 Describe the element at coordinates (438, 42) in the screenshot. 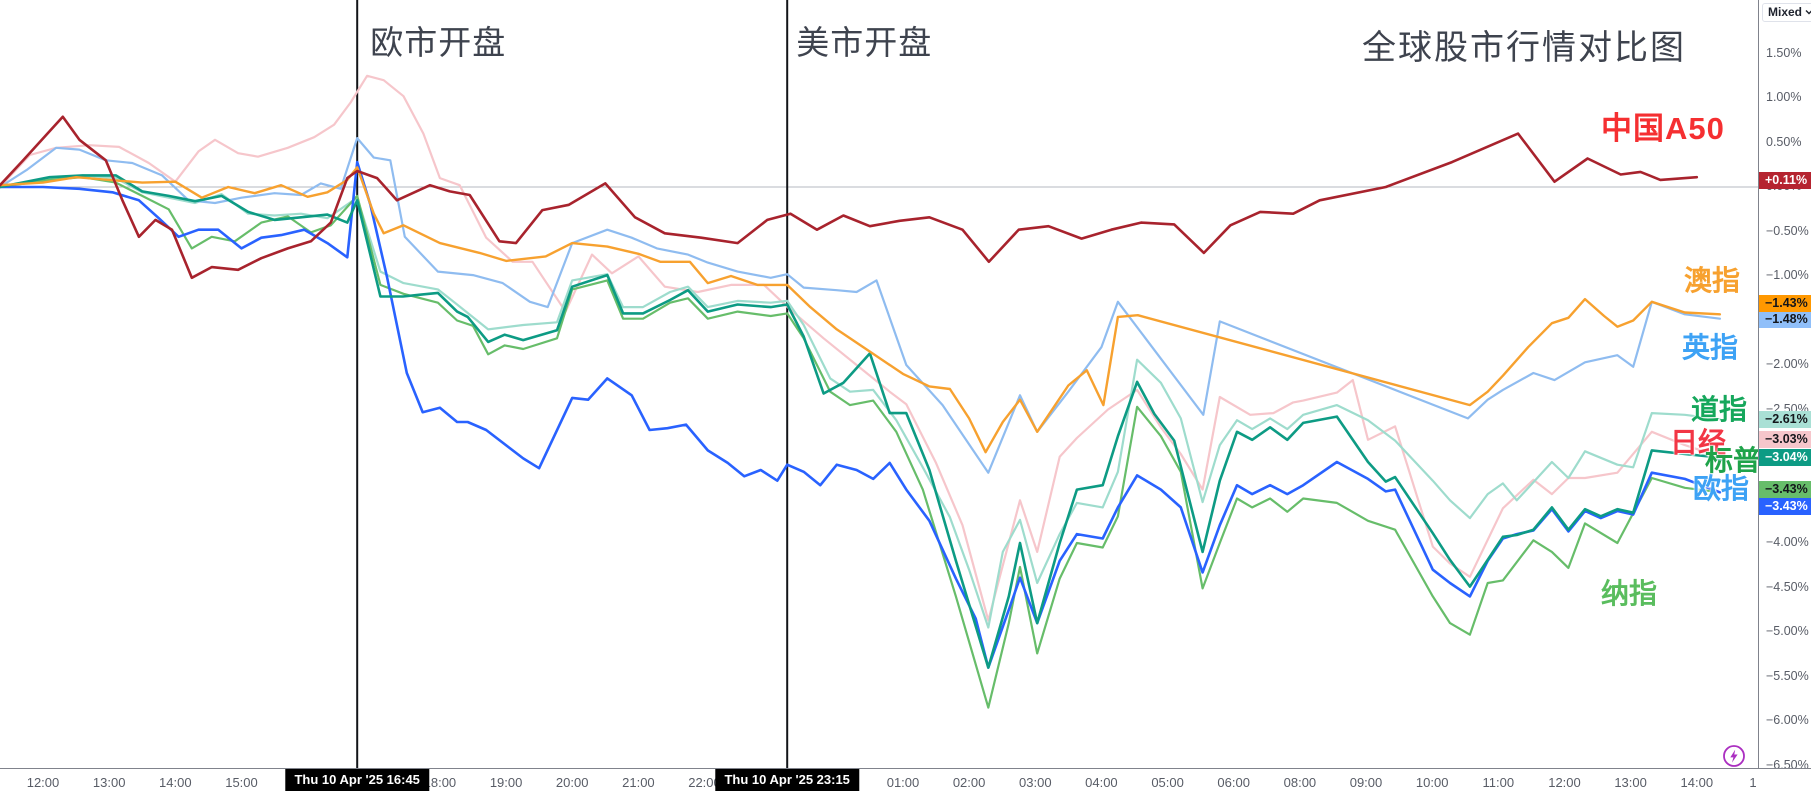

I see `annotation-europe-open: 欧市开盘` at that location.